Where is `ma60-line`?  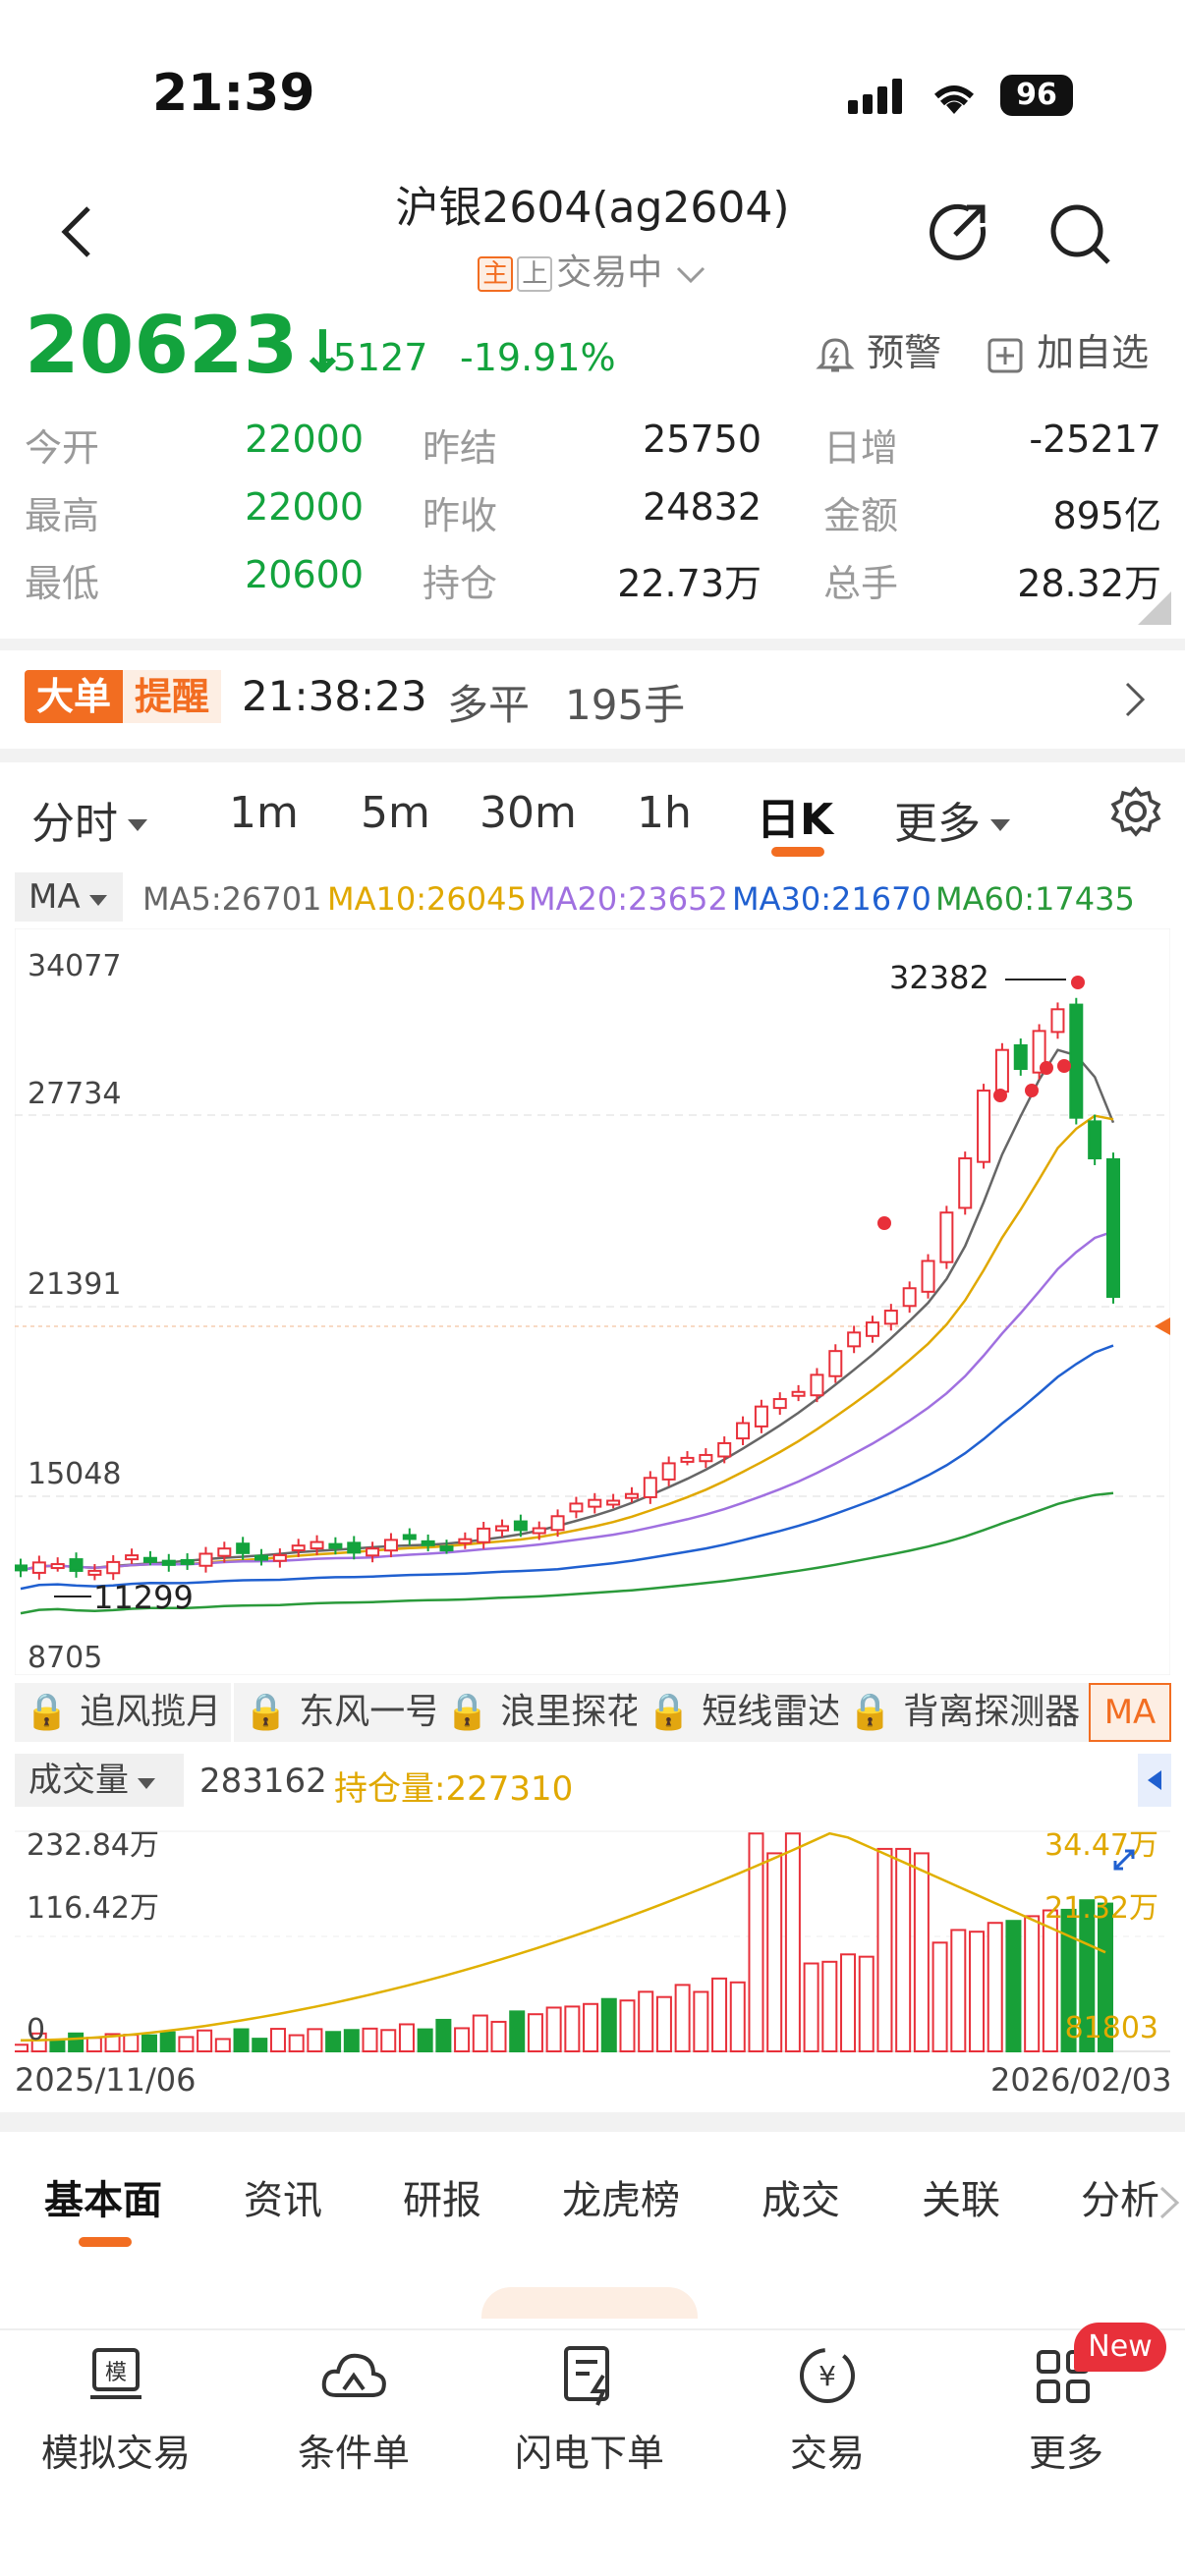
ma60-line is located at coordinates (567, 1553).